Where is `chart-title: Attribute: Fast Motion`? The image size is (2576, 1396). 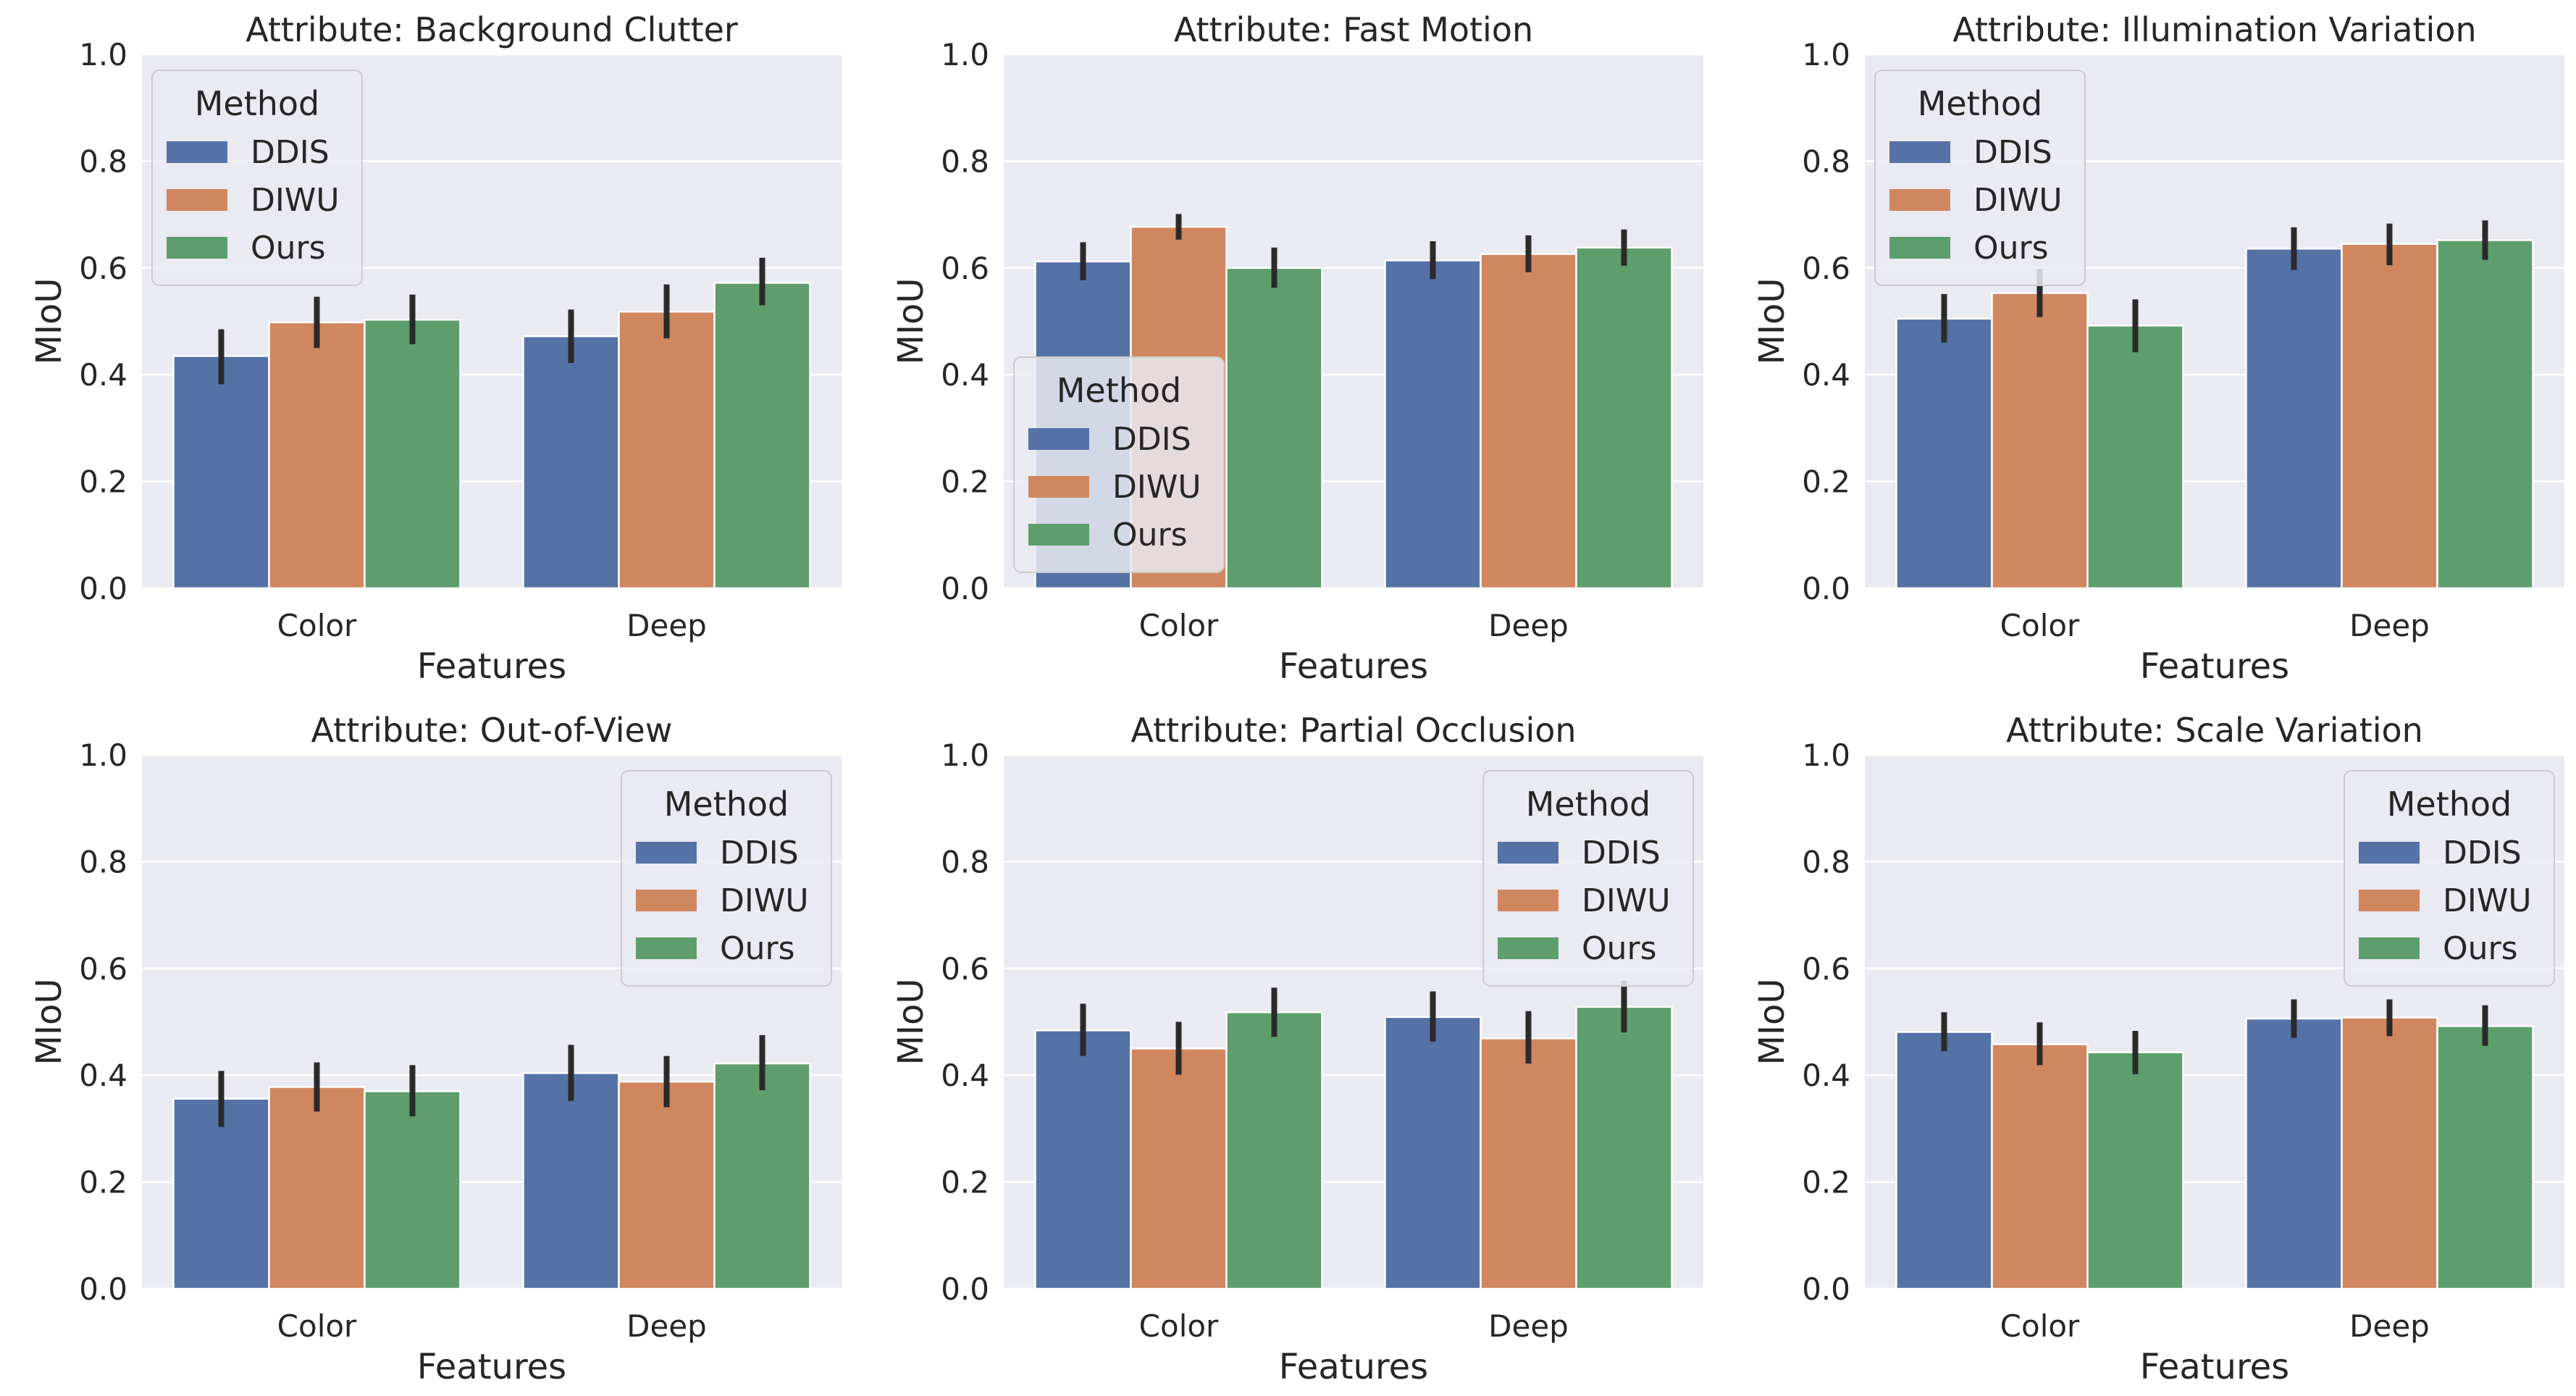
chart-title: Attribute: Fast Motion is located at coordinates (1353, 29).